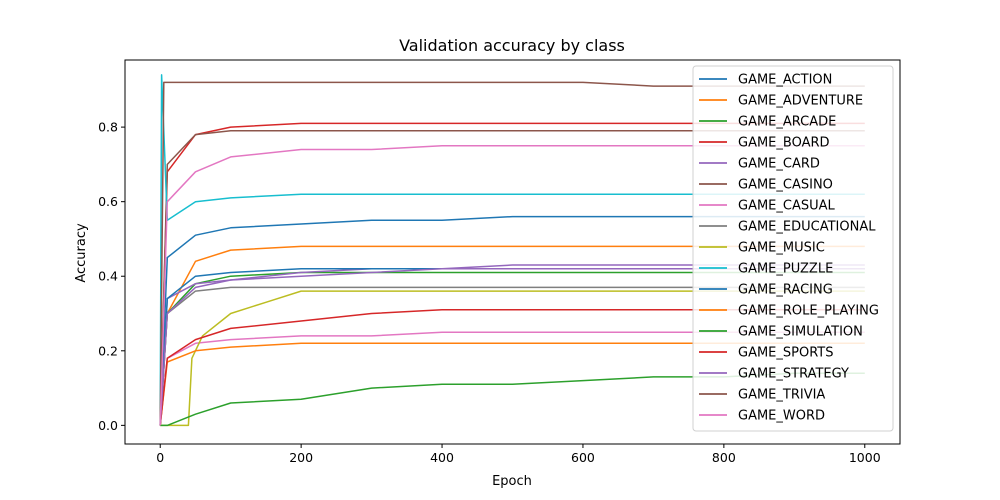 Image resolution: width=1000 pixels, height=500 pixels. Describe the element at coordinates (81, 253) in the screenshot. I see `y-axis-label: Accuracy` at that location.